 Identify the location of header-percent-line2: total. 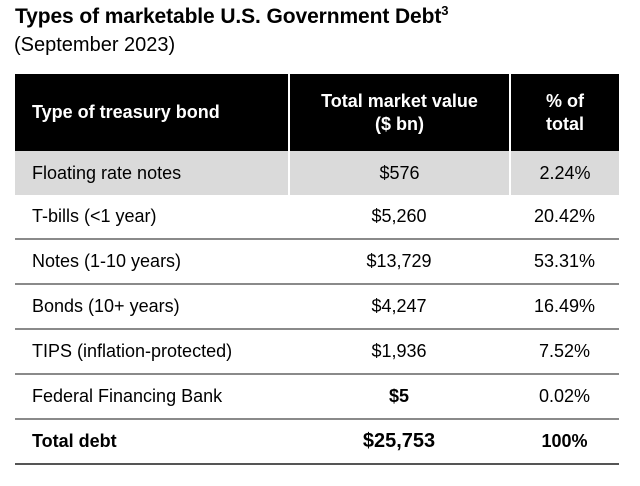
(565, 123).